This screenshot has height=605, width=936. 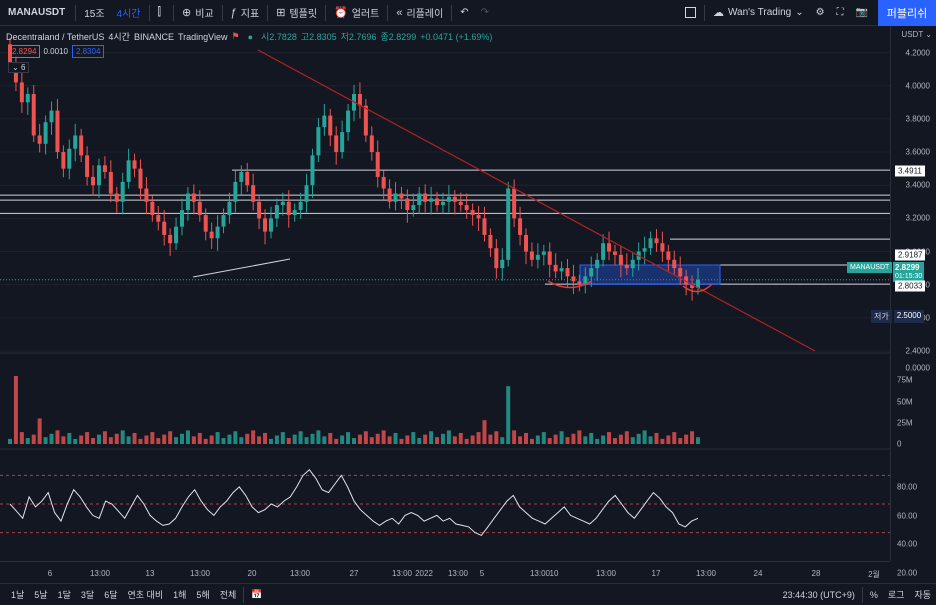 What do you see at coordinates (180, 595) in the screenshot?
I see `range-button-6: 1해` at bounding box center [180, 595].